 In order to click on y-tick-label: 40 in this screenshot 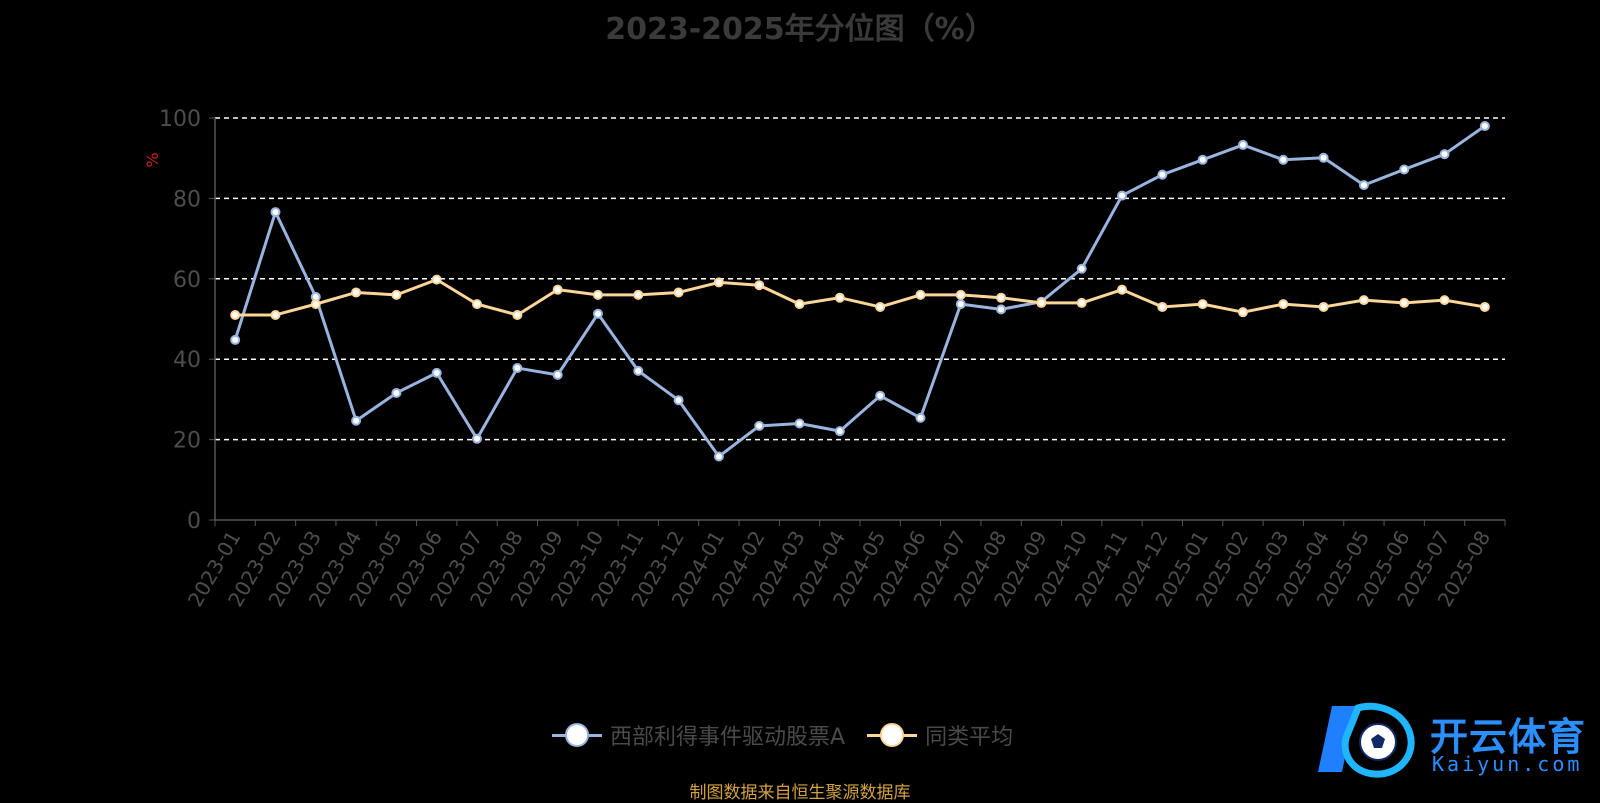, I will do `click(187, 360)`.